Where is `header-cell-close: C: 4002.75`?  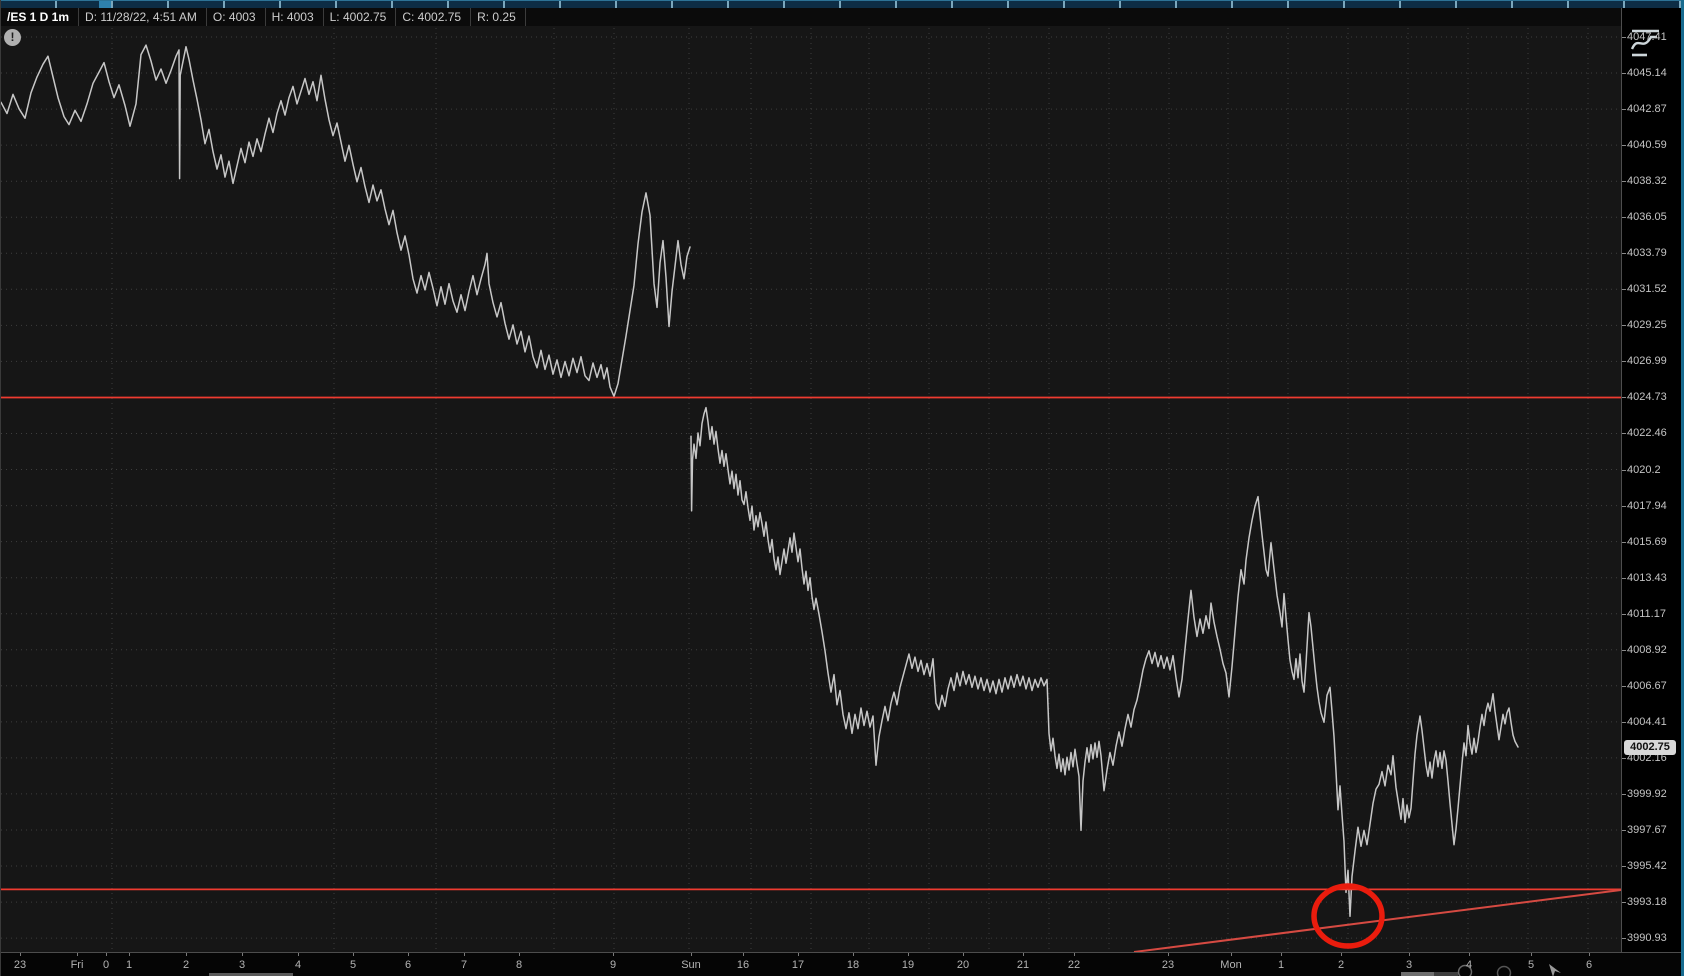
header-cell-close: C: 4002.75 is located at coordinates (434, 17).